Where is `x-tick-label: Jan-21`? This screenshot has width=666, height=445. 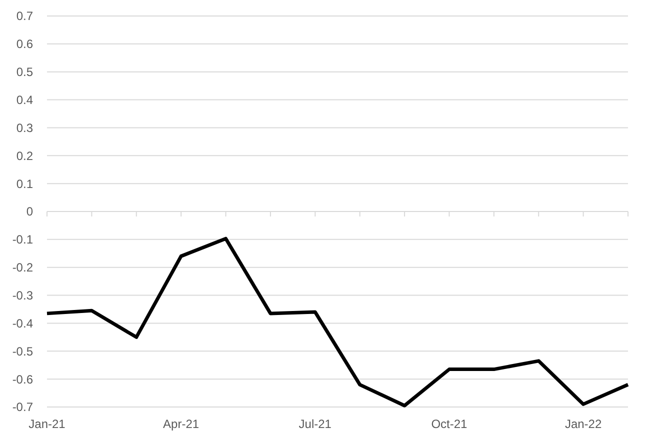
x-tick-label: Jan-21 is located at coordinates (47, 424).